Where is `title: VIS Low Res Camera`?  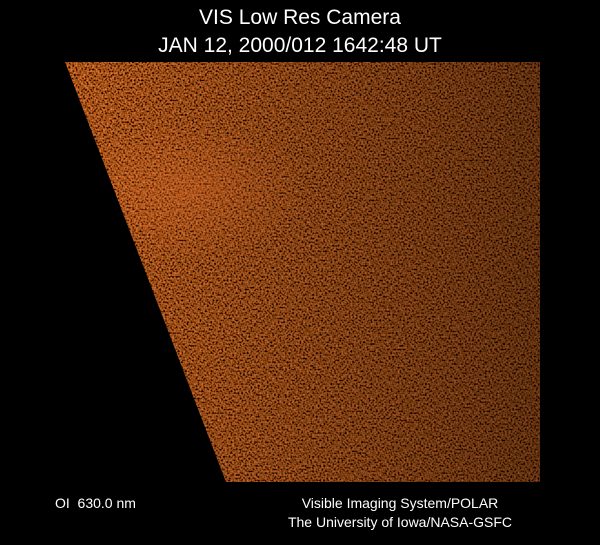 title: VIS Low Res Camera is located at coordinates (300, 17).